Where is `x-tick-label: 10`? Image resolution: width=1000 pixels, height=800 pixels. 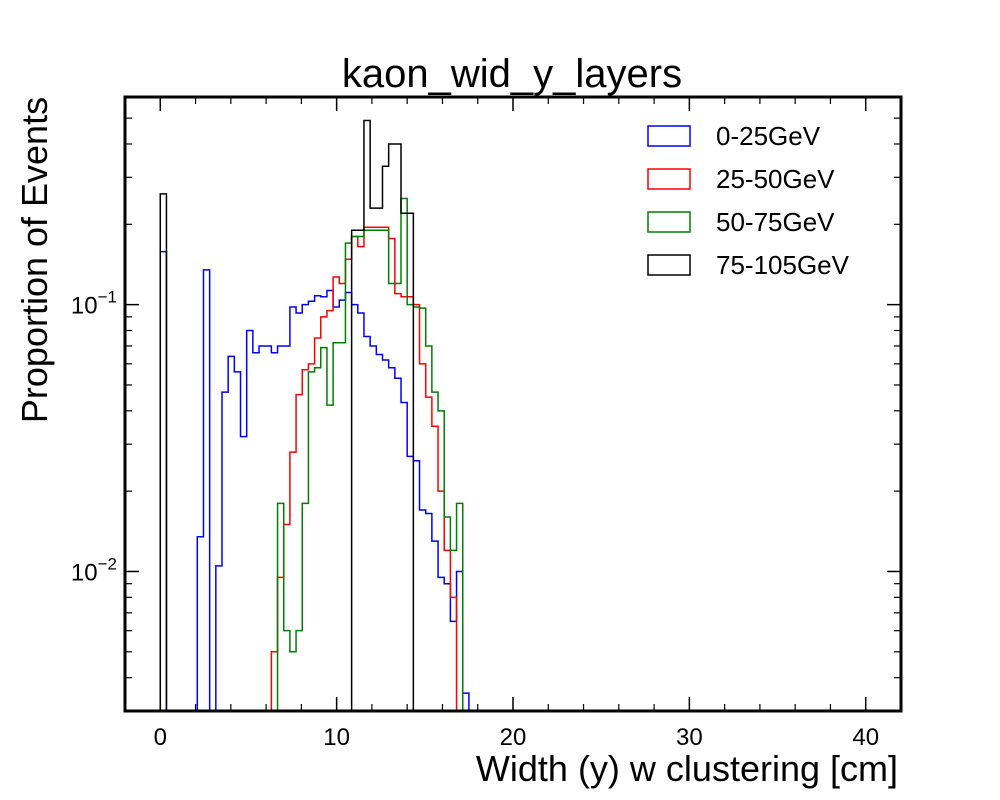
x-tick-label: 10 is located at coordinates (336, 737).